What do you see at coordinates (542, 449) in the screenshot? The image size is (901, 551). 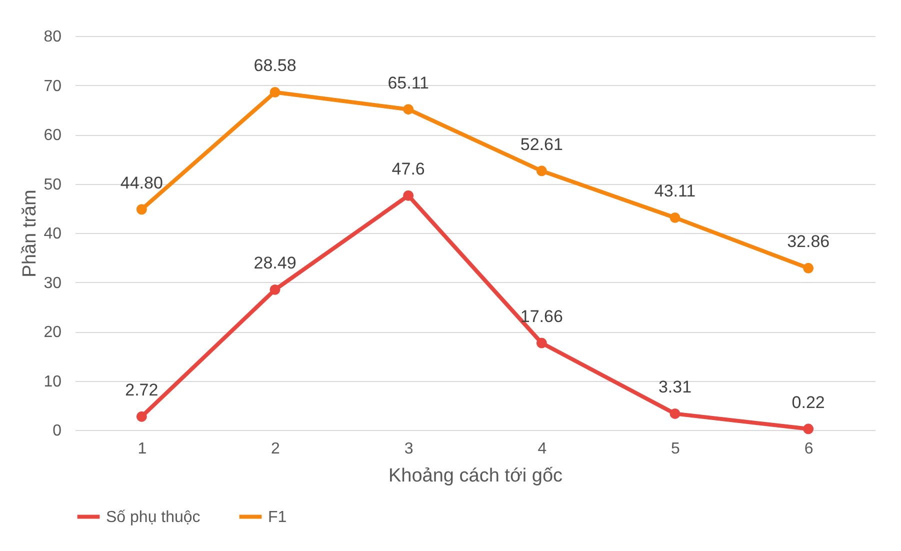 I see `x-tick-label: 4` at bounding box center [542, 449].